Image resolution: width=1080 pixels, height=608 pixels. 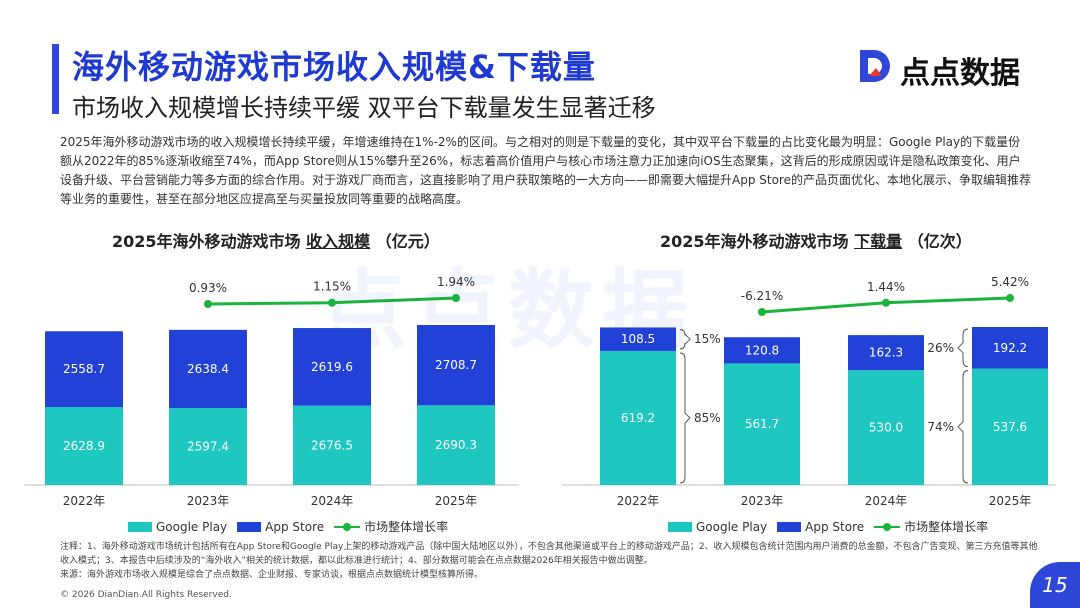 What do you see at coordinates (937, 241) in the screenshot?
I see `downloads-chart-title-suffix: （亿次）` at bounding box center [937, 241].